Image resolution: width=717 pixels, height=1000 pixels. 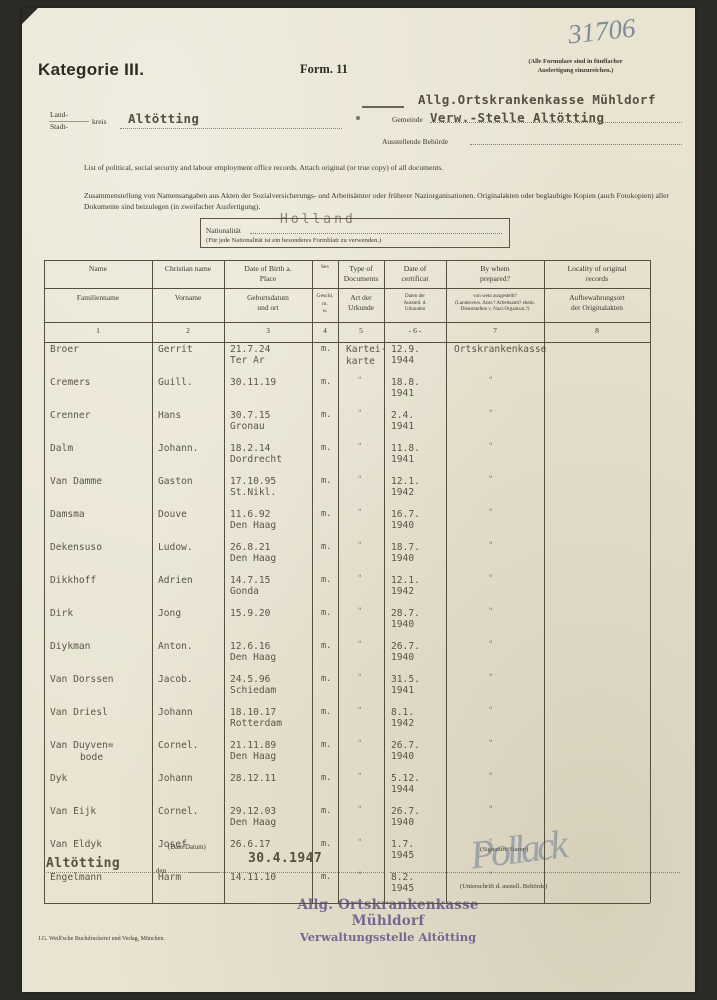 I want to click on cell-birth-date: 30.11.19, so click(x=253, y=382).